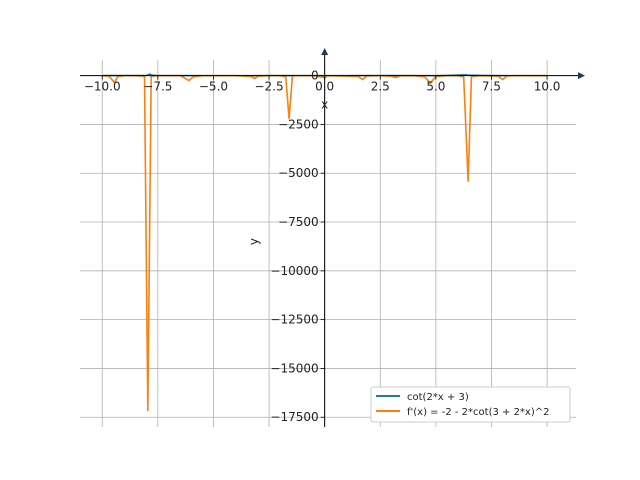 Image resolution: width=640 pixels, height=480 pixels. Describe the element at coordinates (478, 412) in the screenshot. I see `legend-label-derivative: f'(x) = -2 - 2*cot(3 + 2*x)^2` at that location.